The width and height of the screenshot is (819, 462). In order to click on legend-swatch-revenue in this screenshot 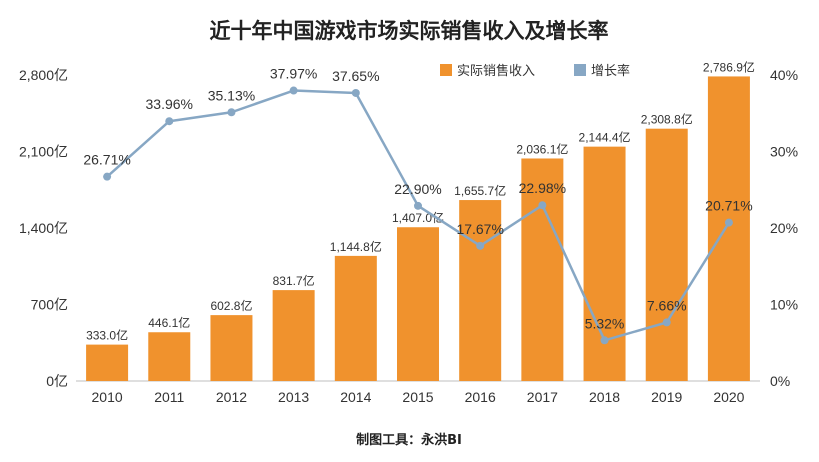, I will do `click(446, 70)`.